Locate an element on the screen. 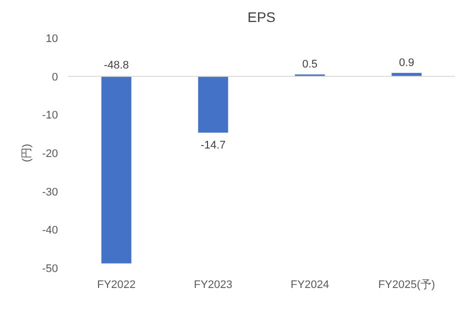 This screenshot has width=473, height=320. data-label: -14.7 is located at coordinates (213, 146).